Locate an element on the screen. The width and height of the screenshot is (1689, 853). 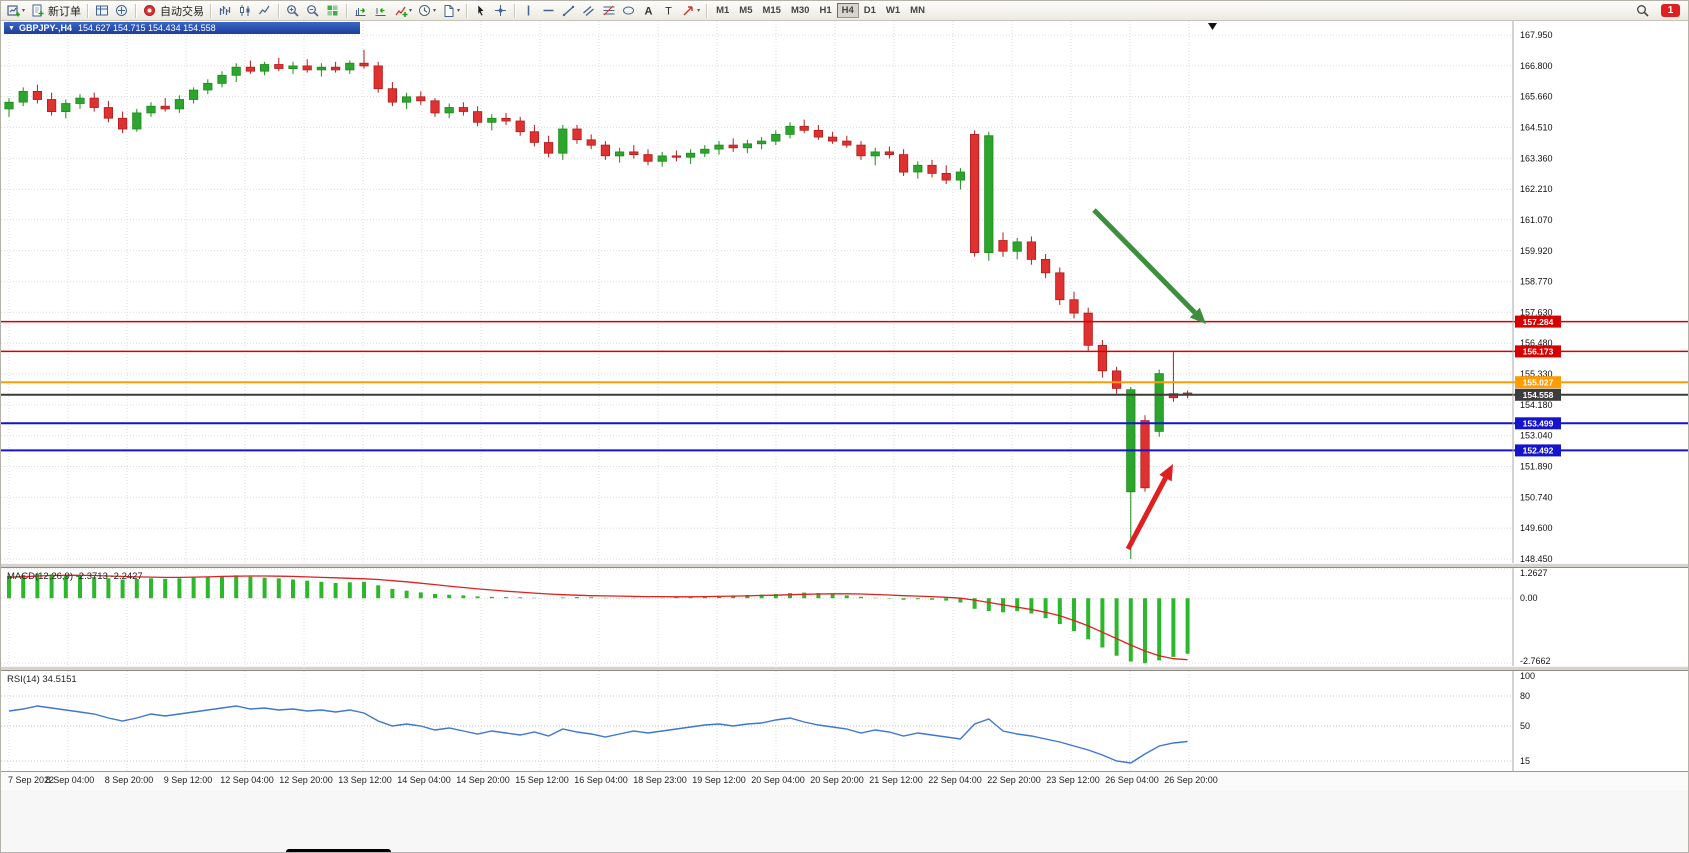
crosshair-button is located at coordinates (501, 10).